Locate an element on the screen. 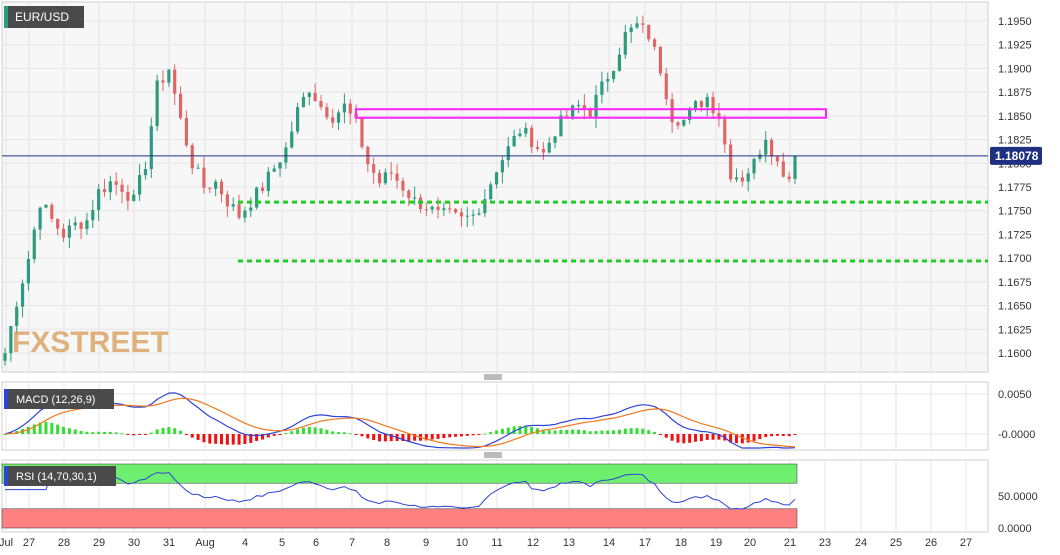  y-tick-label: 1.1625 is located at coordinates (1015, 330).